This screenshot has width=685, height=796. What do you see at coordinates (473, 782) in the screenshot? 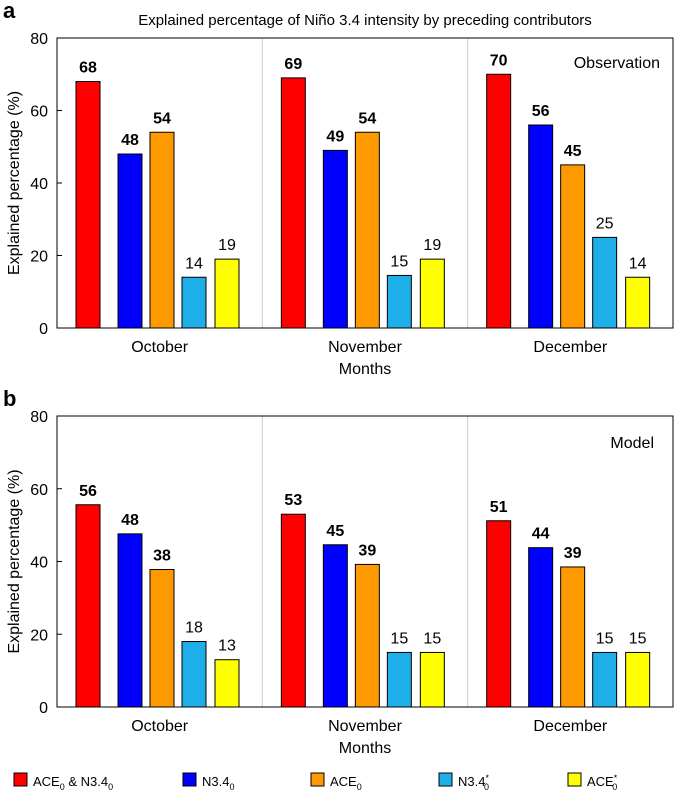
I see `legend-label: N3.4*0​` at bounding box center [473, 782].